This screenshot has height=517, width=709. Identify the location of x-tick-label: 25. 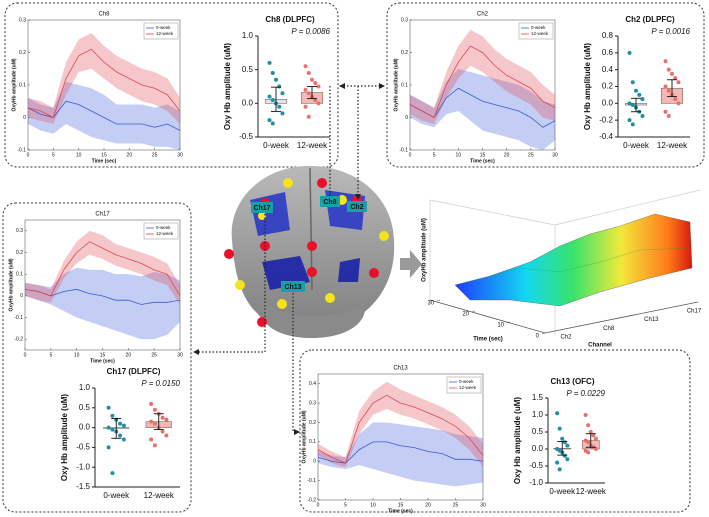
(531, 155).